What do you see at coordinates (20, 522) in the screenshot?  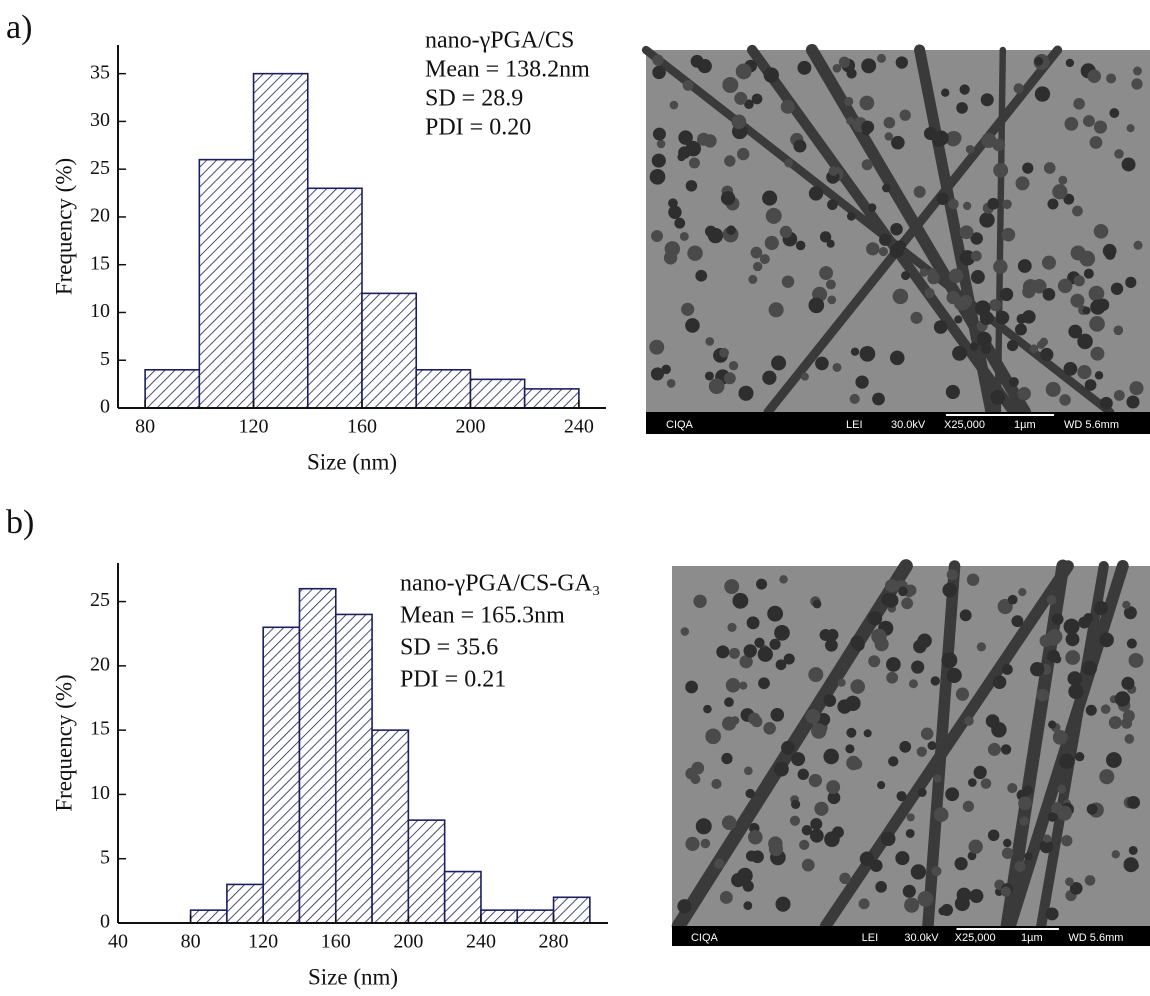 I see `panel-label: b)` at bounding box center [20, 522].